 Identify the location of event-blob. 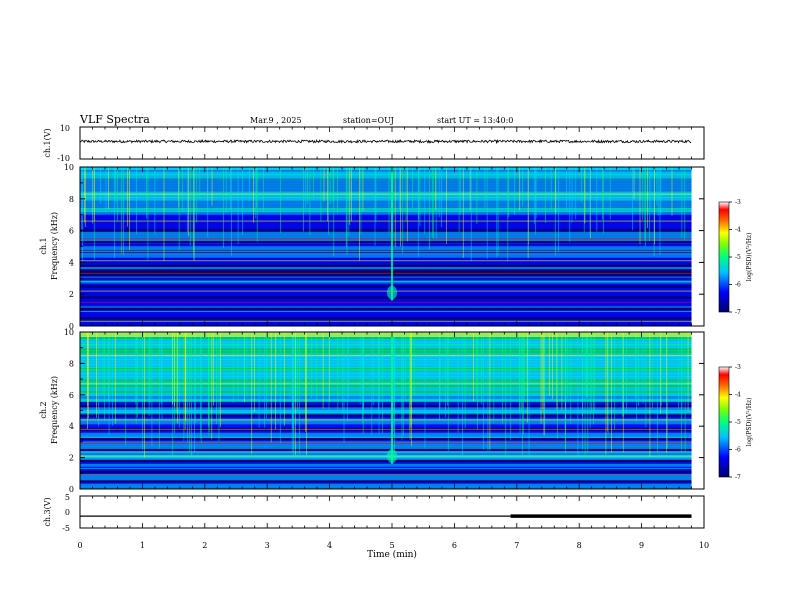
(392, 456).